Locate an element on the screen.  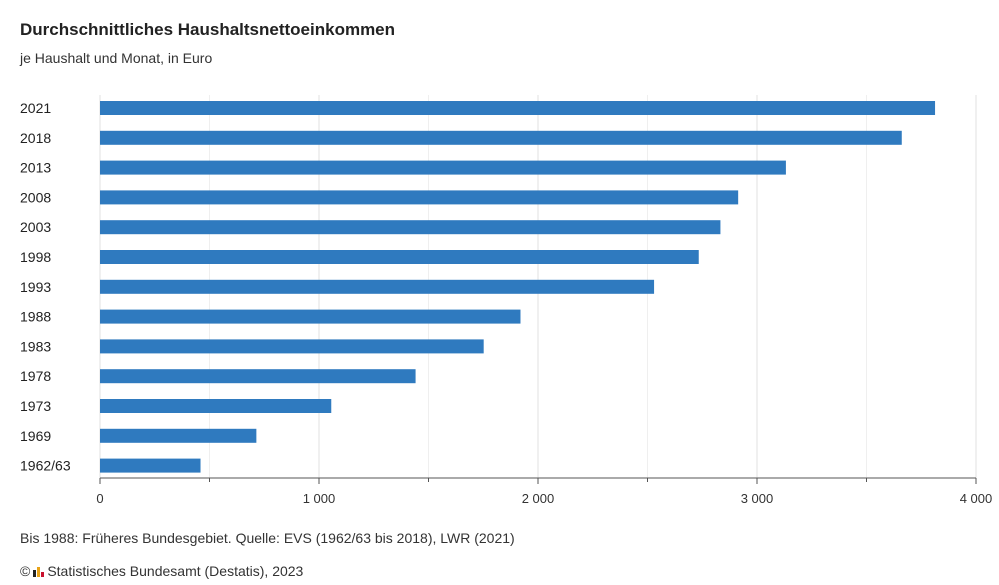
category-label: 2008 is located at coordinates (35, 197).